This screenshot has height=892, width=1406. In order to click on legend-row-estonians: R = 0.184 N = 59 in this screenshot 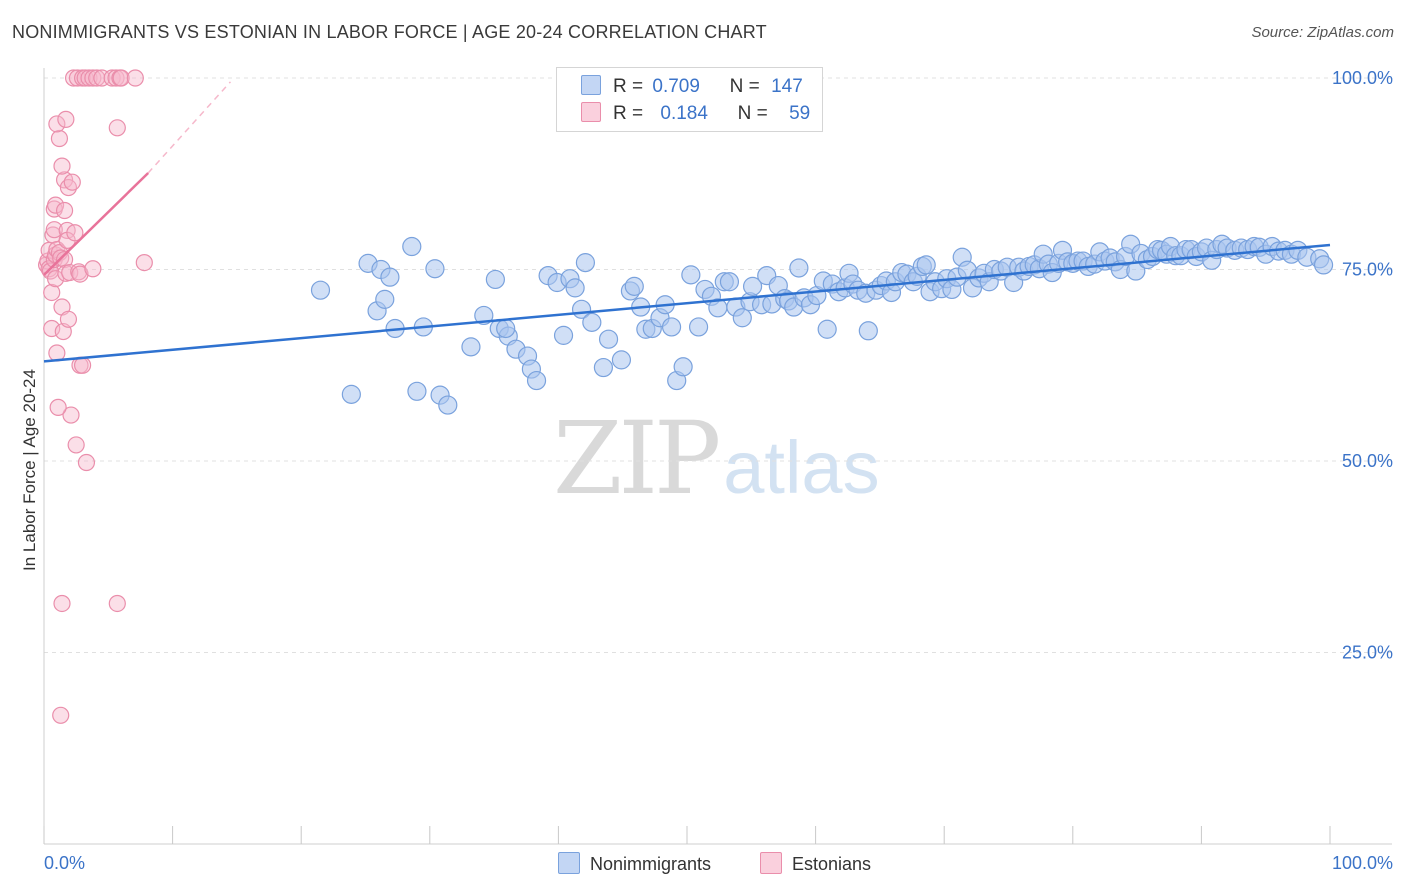, I will do `click(695, 114)`.